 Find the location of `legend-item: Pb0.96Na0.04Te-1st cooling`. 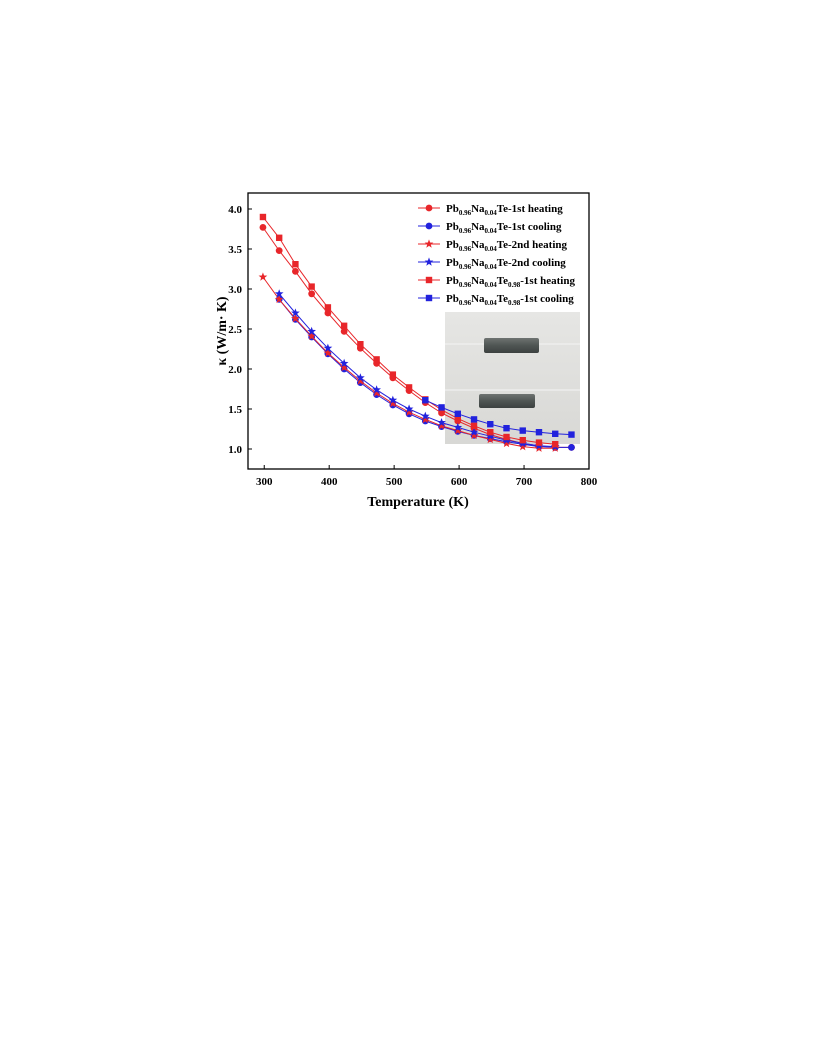

legend-item: Pb0.96Na0.04Te-1st cooling is located at coordinates (490, 228).